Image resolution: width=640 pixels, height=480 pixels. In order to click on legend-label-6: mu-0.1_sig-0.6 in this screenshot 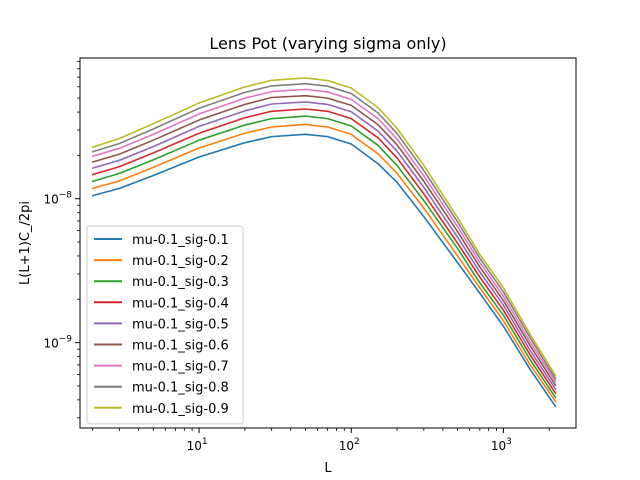, I will do `click(180, 346)`.